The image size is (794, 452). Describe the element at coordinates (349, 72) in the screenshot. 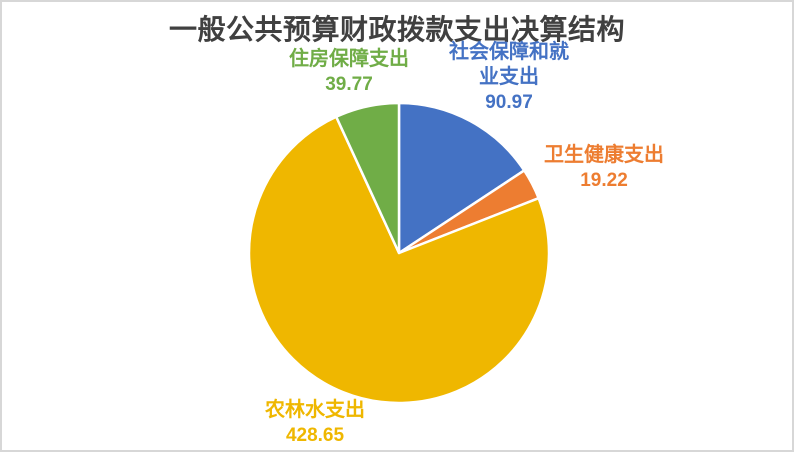

I see `data-label-housing-security: 住房保障支出 39.77` at that location.